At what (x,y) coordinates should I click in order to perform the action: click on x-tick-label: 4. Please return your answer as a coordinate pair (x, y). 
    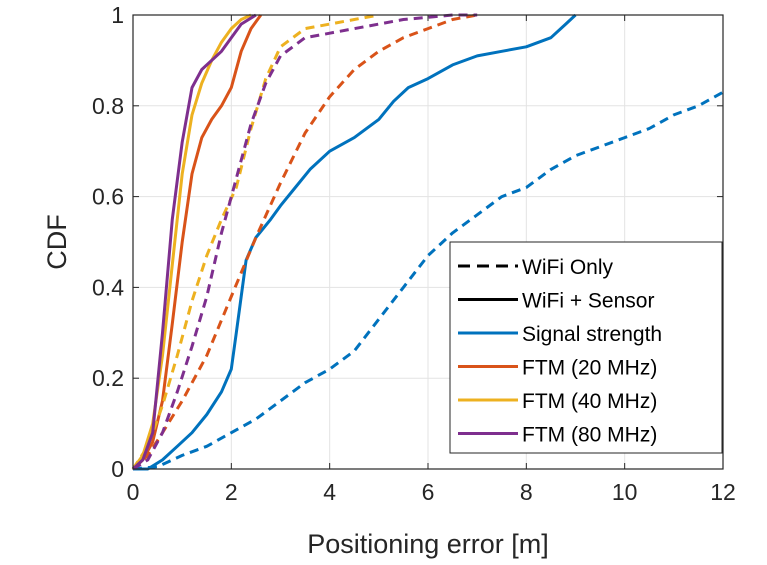
    Looking at the image, I should click on (329, 492).